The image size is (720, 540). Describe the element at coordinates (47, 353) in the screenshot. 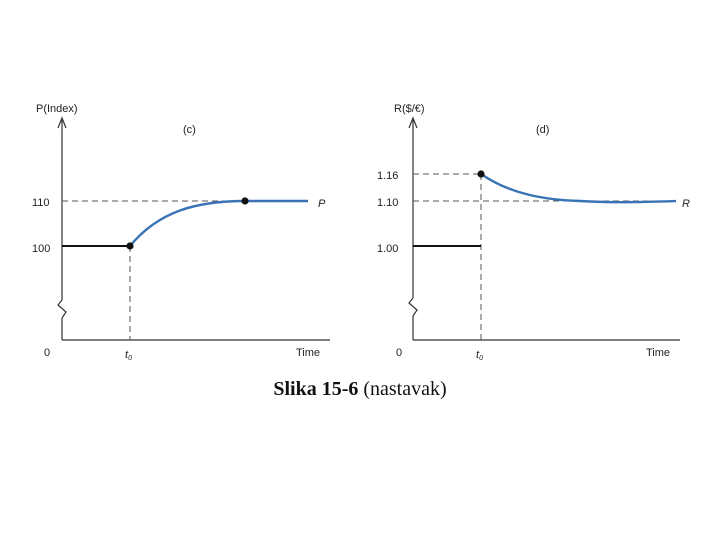

I see `panel-c-origin: 0` at that location.